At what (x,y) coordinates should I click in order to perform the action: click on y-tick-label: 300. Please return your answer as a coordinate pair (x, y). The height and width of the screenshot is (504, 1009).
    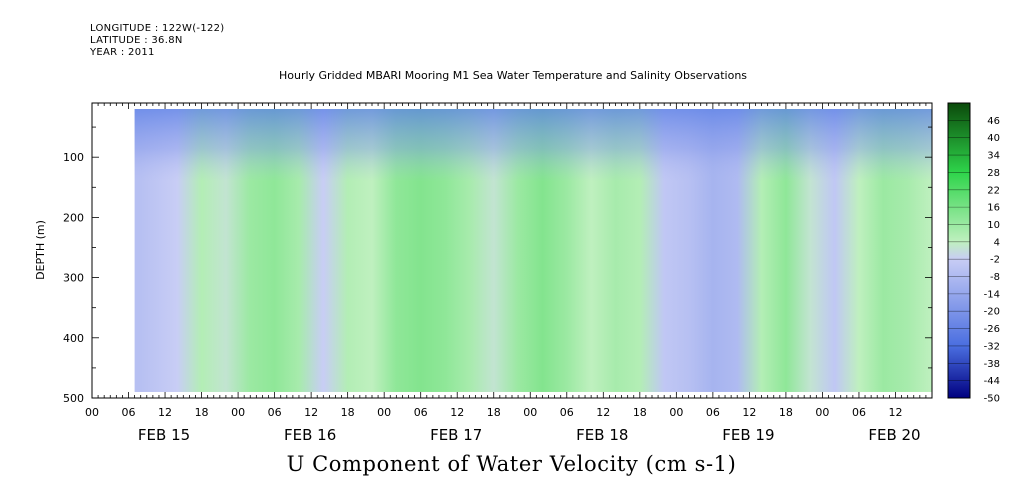
    Looking at the image, I should click on (73, 278).